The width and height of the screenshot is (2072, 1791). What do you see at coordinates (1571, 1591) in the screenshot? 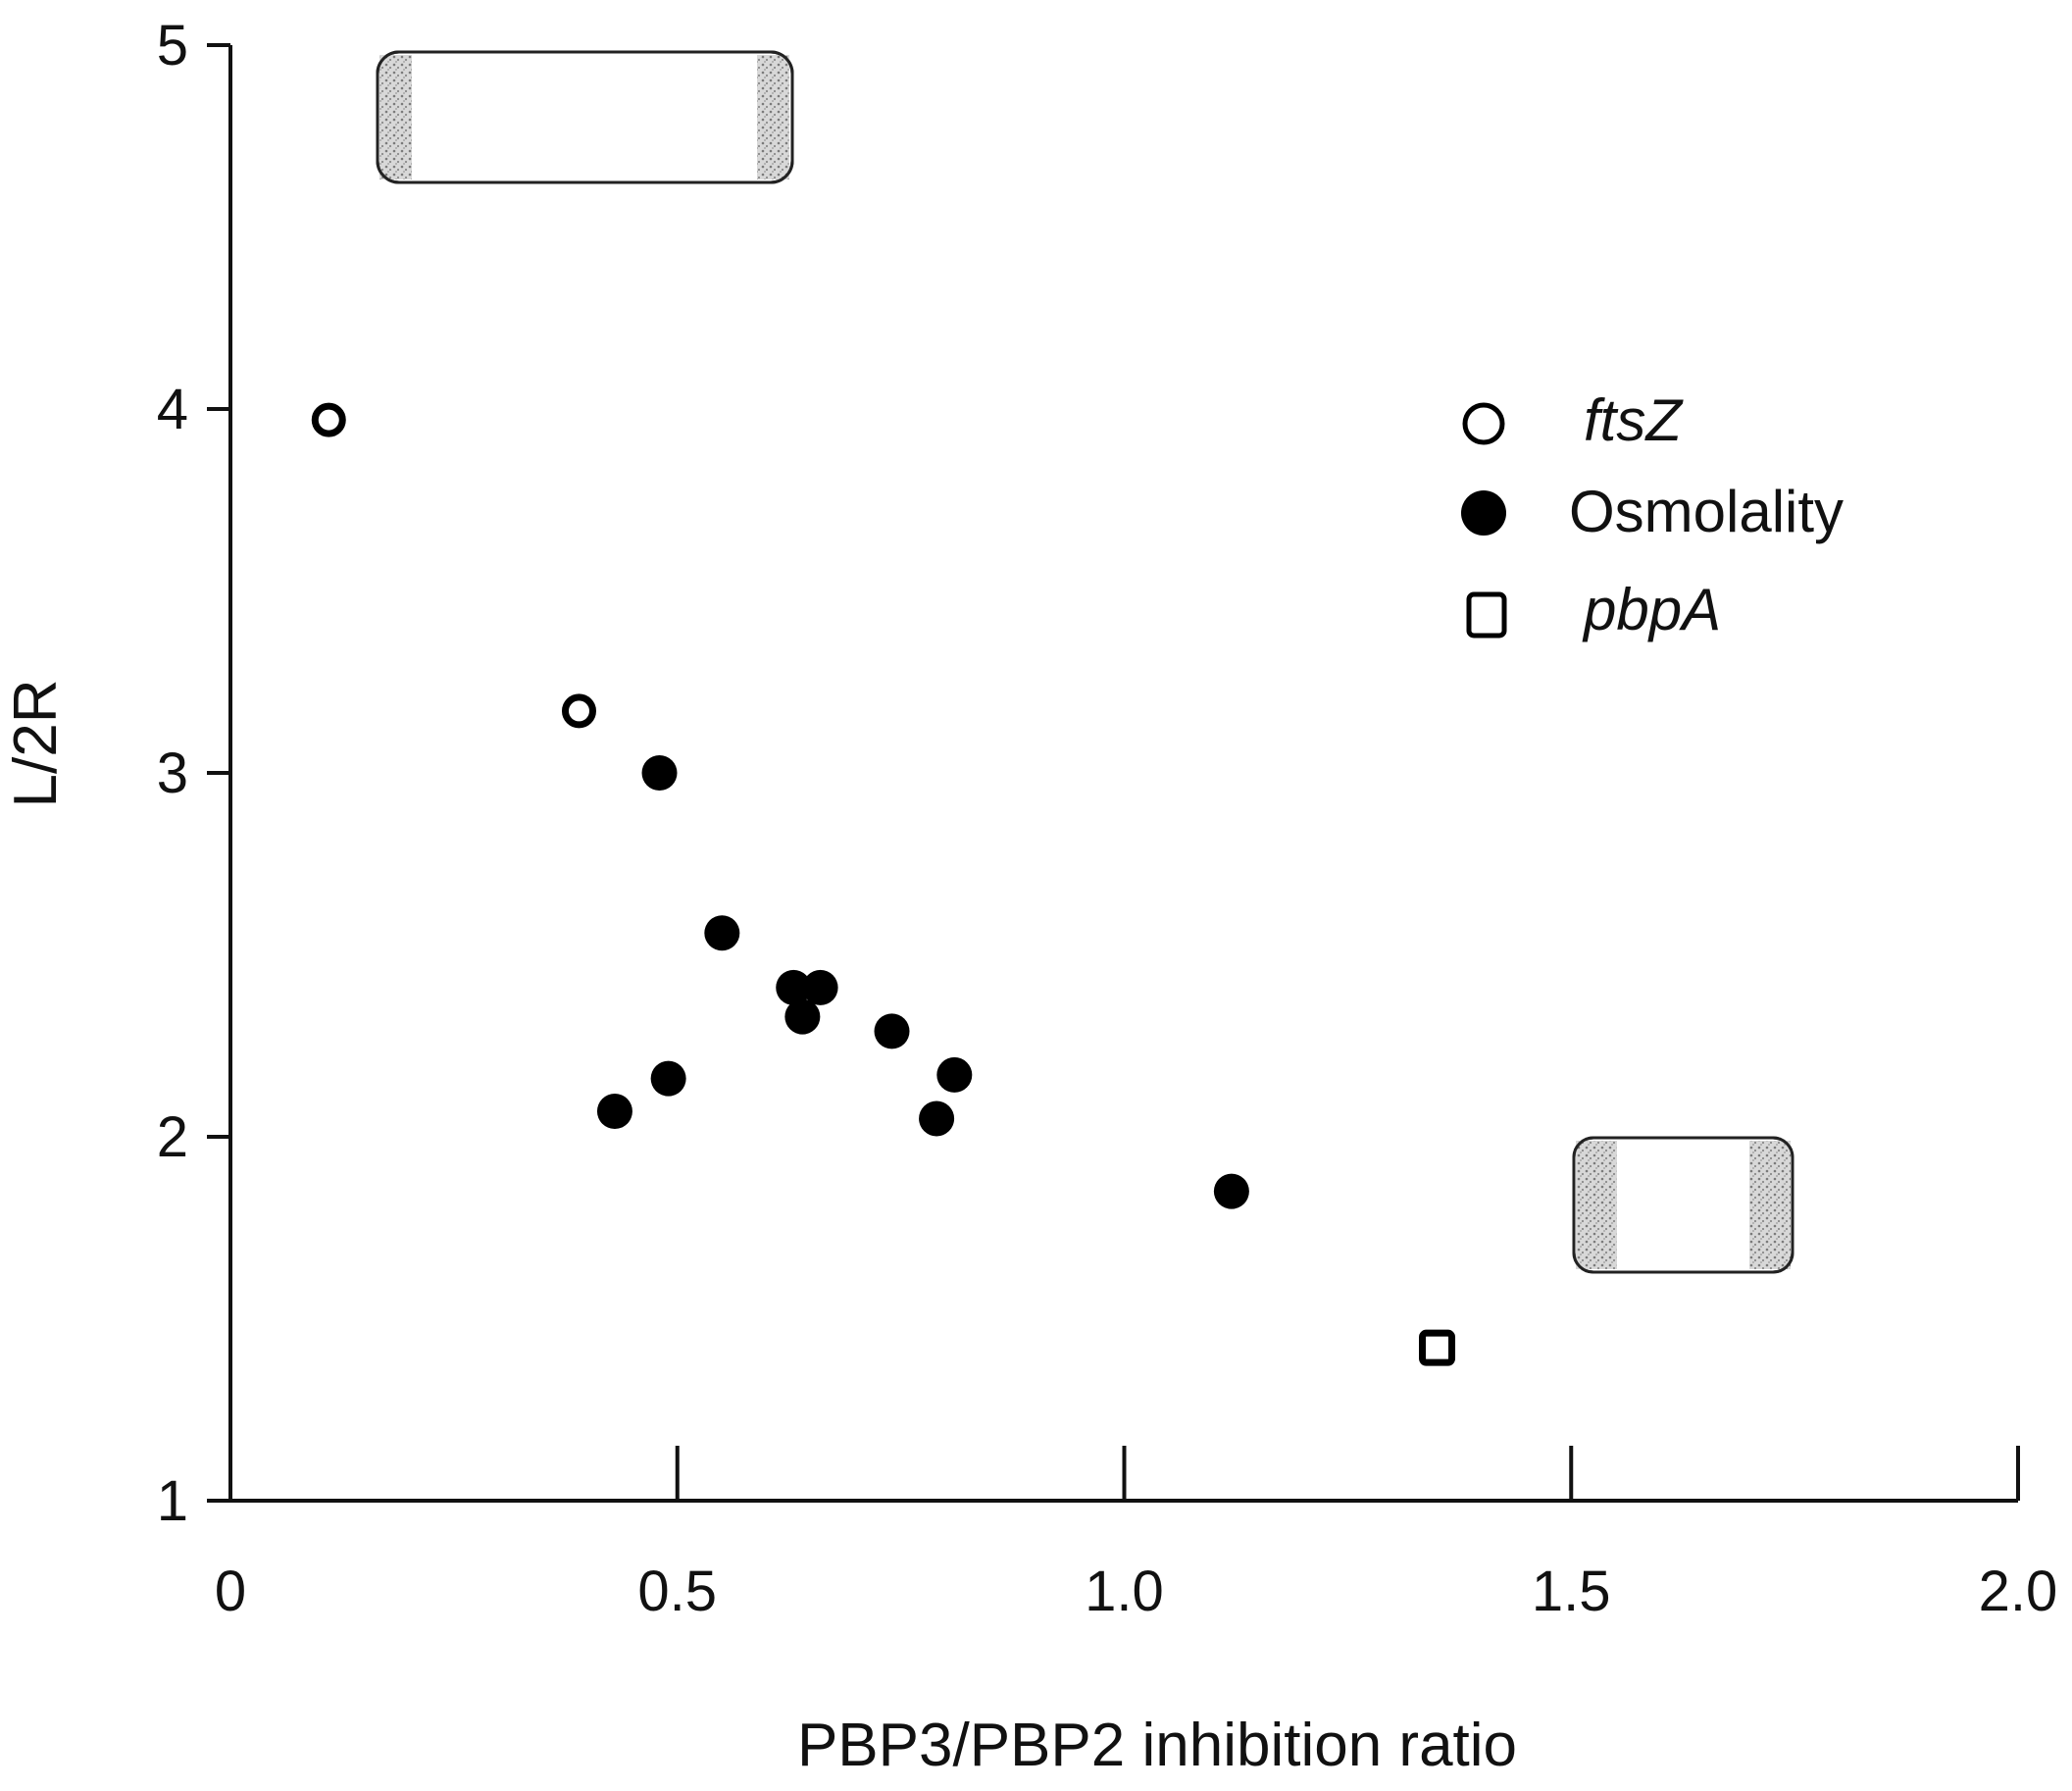
I see `x-tick-label: 1.5` at bounding box center [1571, 1591].